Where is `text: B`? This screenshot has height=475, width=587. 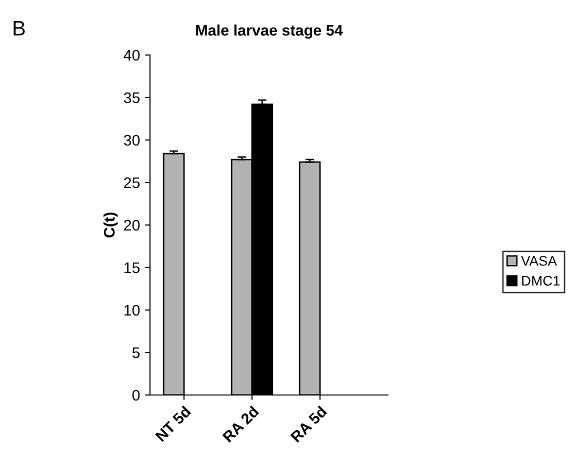
text: B is located at coordinates (19, 28).